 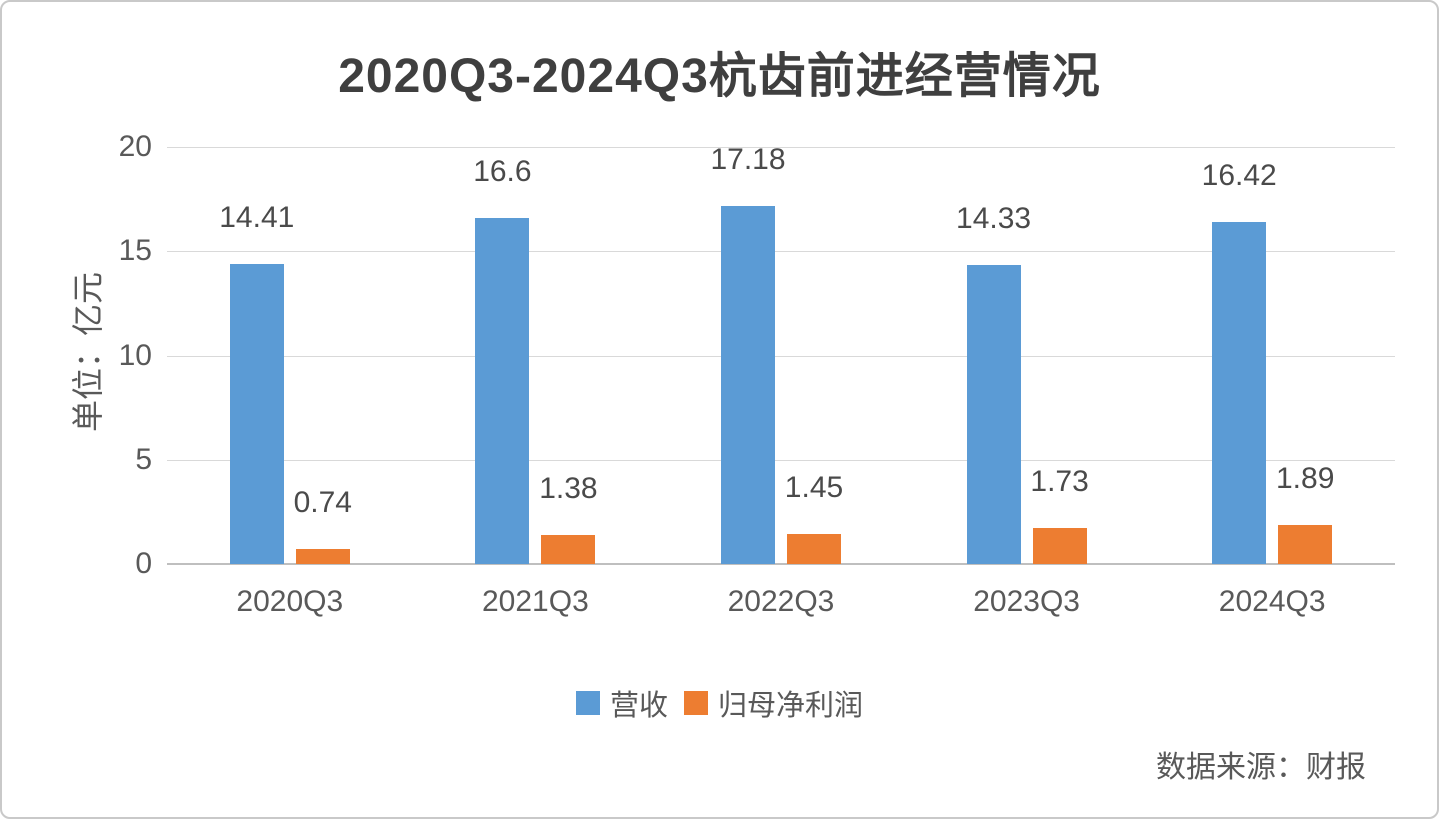 What do you see at coordinates (322, 556) in the screenshot?
I see `bar-net-profit-2020Q3` at bounding box center [322, 556].